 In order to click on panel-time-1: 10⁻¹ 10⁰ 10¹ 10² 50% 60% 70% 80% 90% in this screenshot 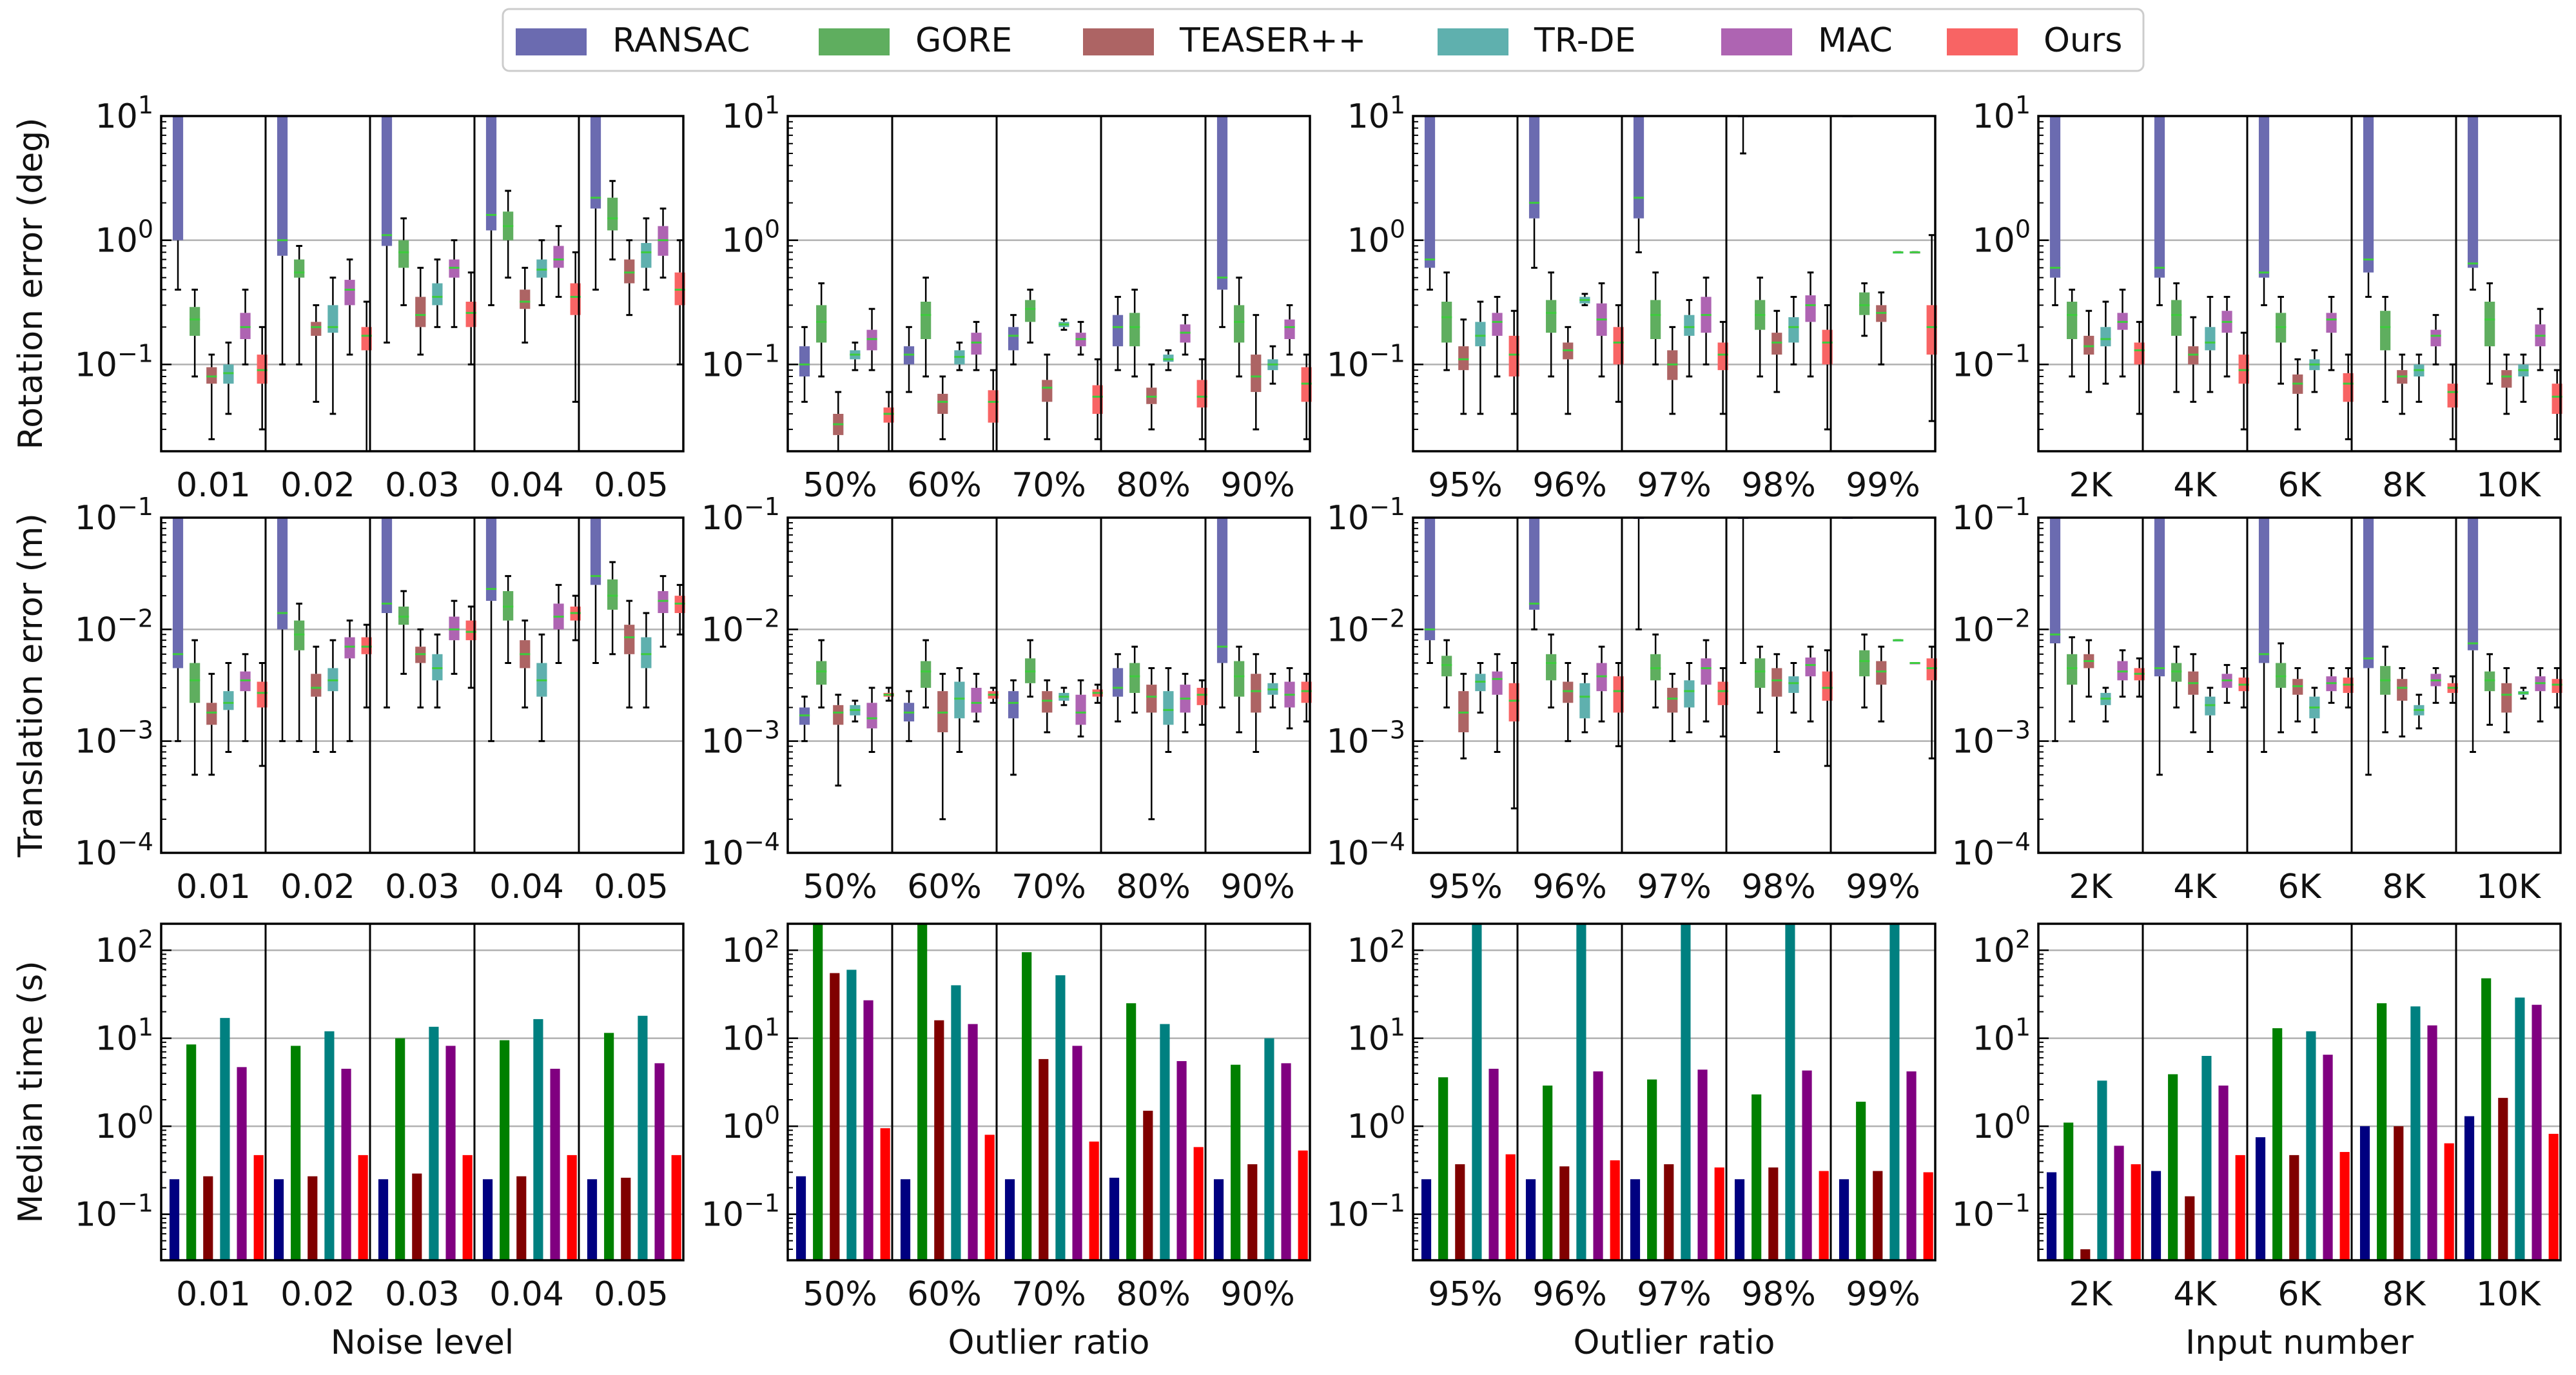, I will do `click(1006, 1118)`.